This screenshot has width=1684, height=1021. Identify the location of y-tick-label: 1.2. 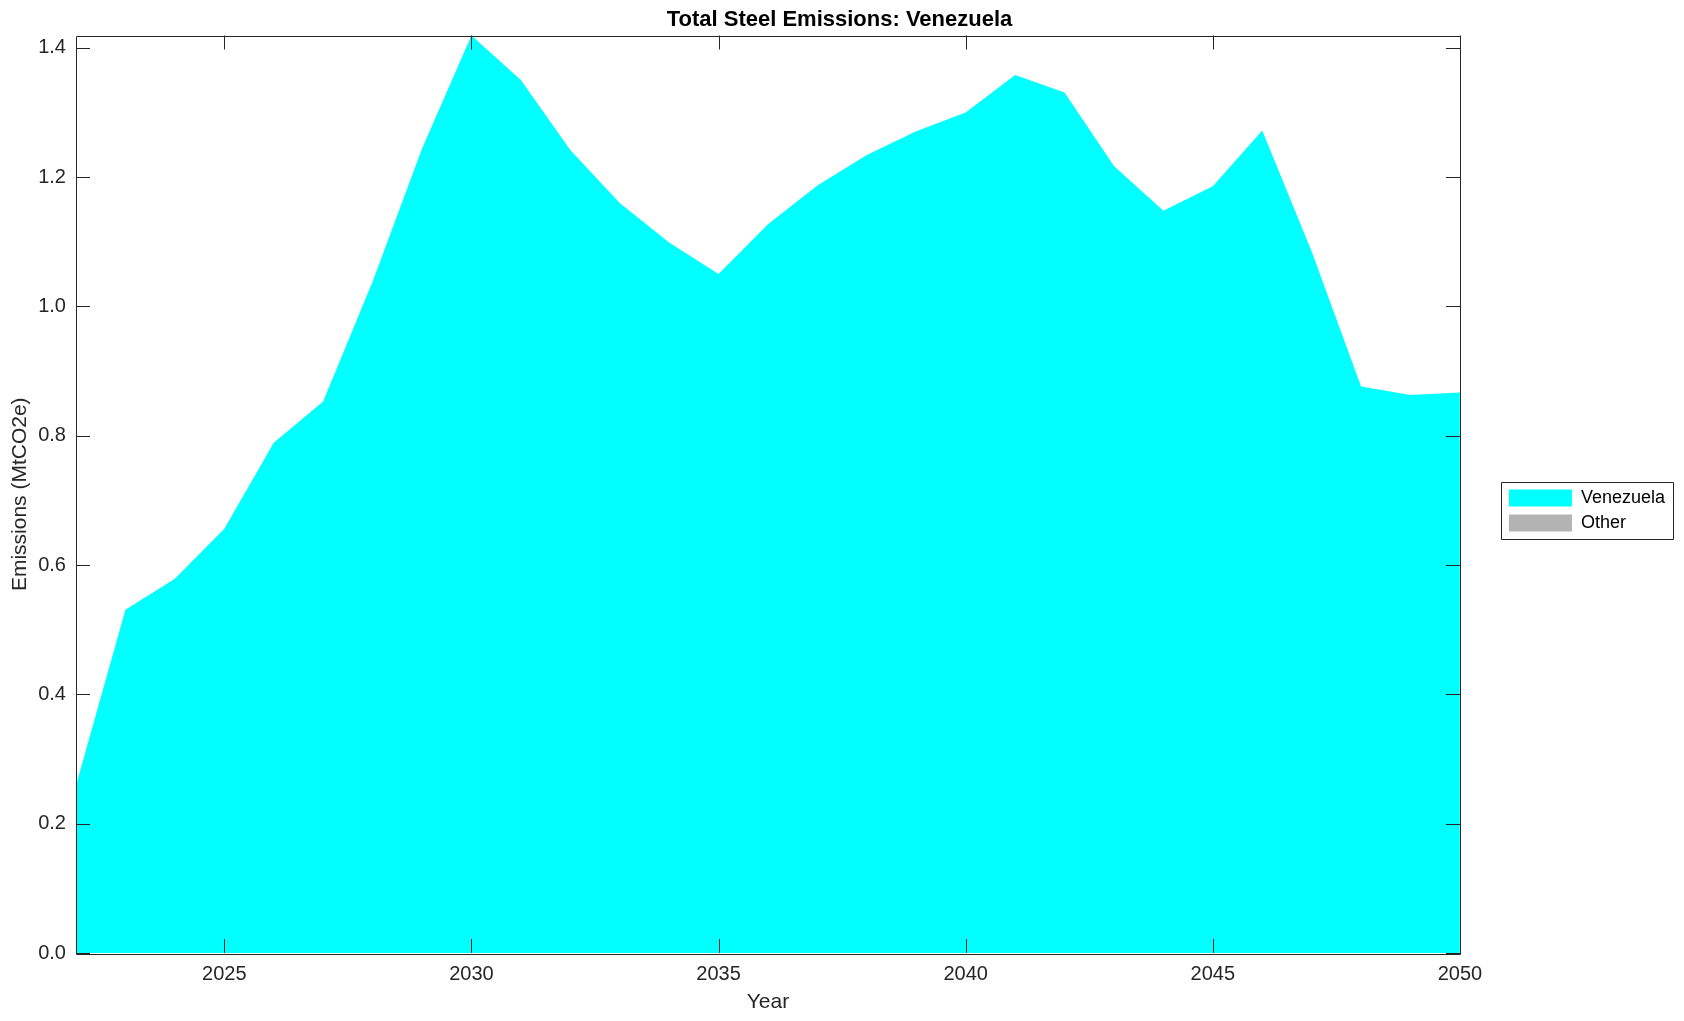
(52, 175).